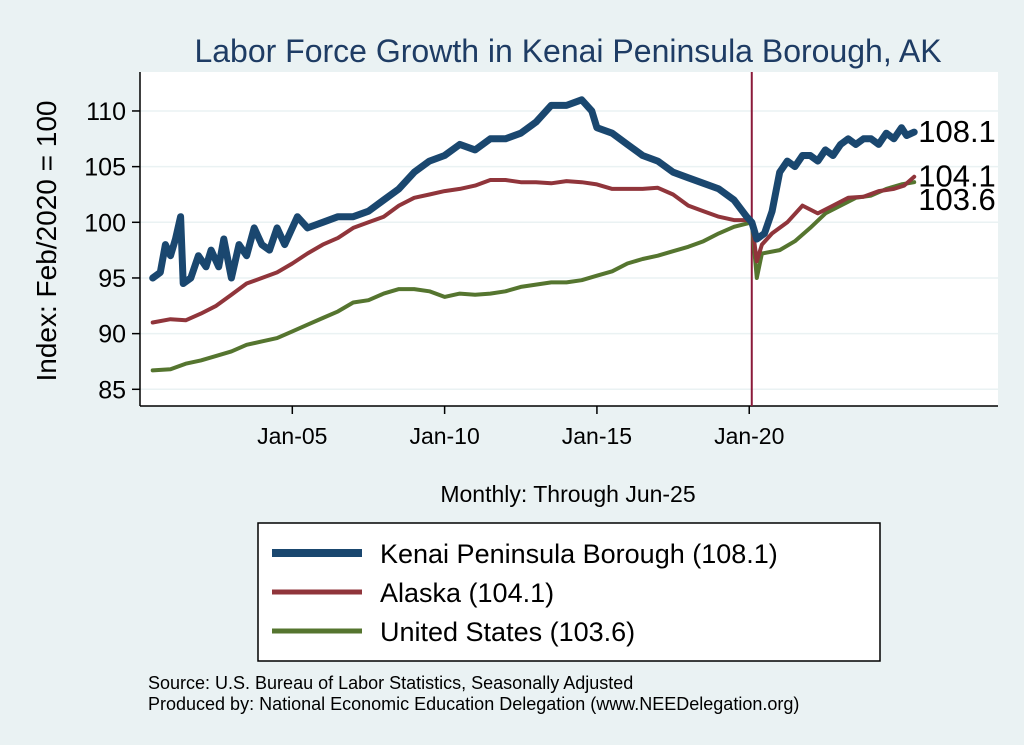 This screenshot has height=745, width=1024. Describe the element at coordinates (112, 279) in the screenshot. I see `y-tick-label: 95` at that location.